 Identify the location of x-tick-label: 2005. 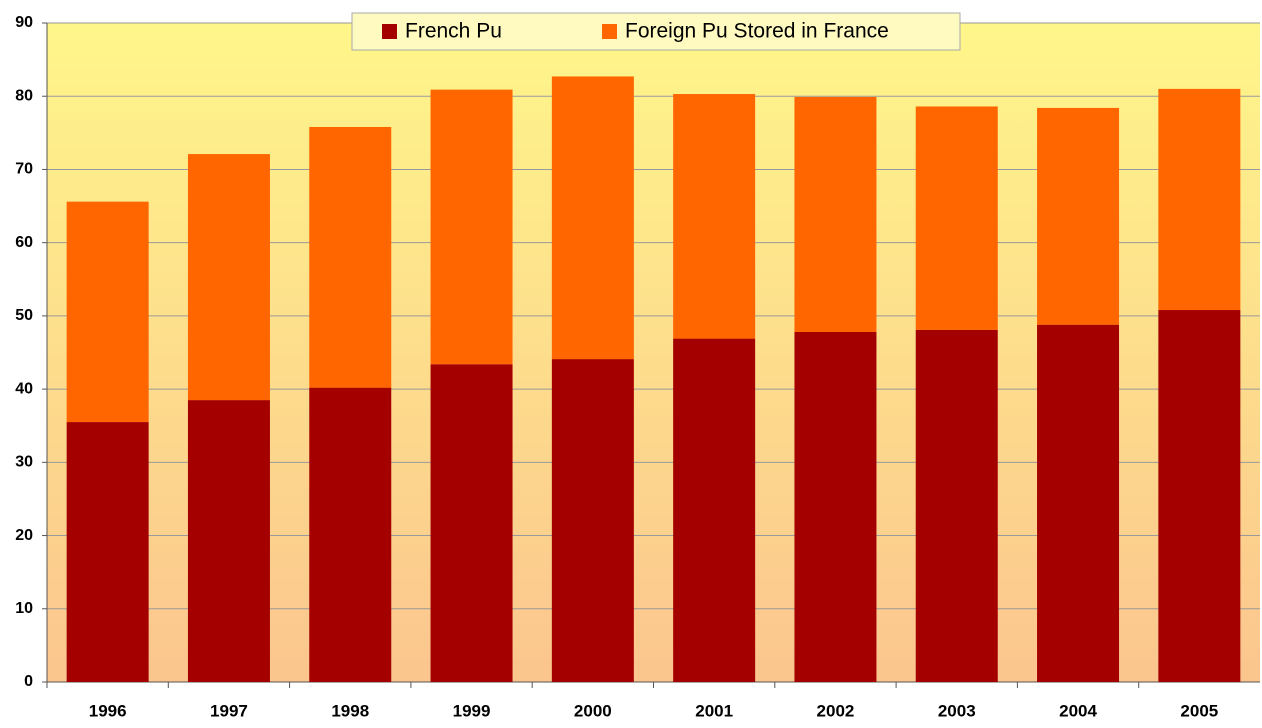
(1199, 710).